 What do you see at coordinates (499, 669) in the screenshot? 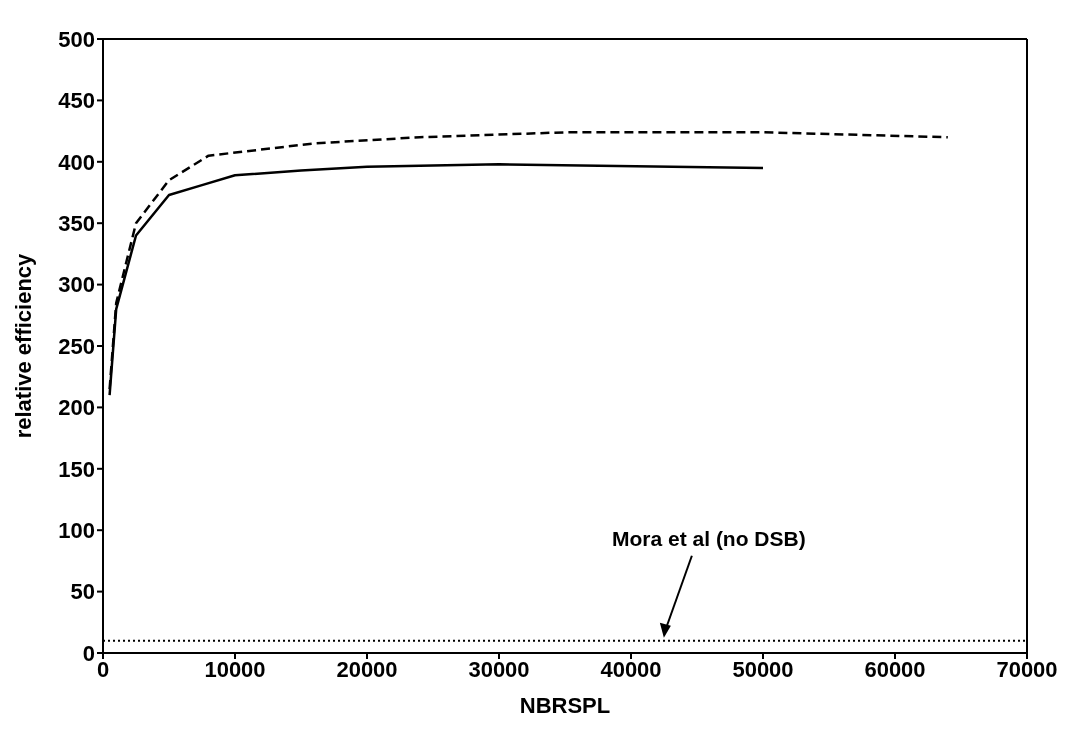
I see `x-tick-label: 30000` at bounding box center [499, 669].